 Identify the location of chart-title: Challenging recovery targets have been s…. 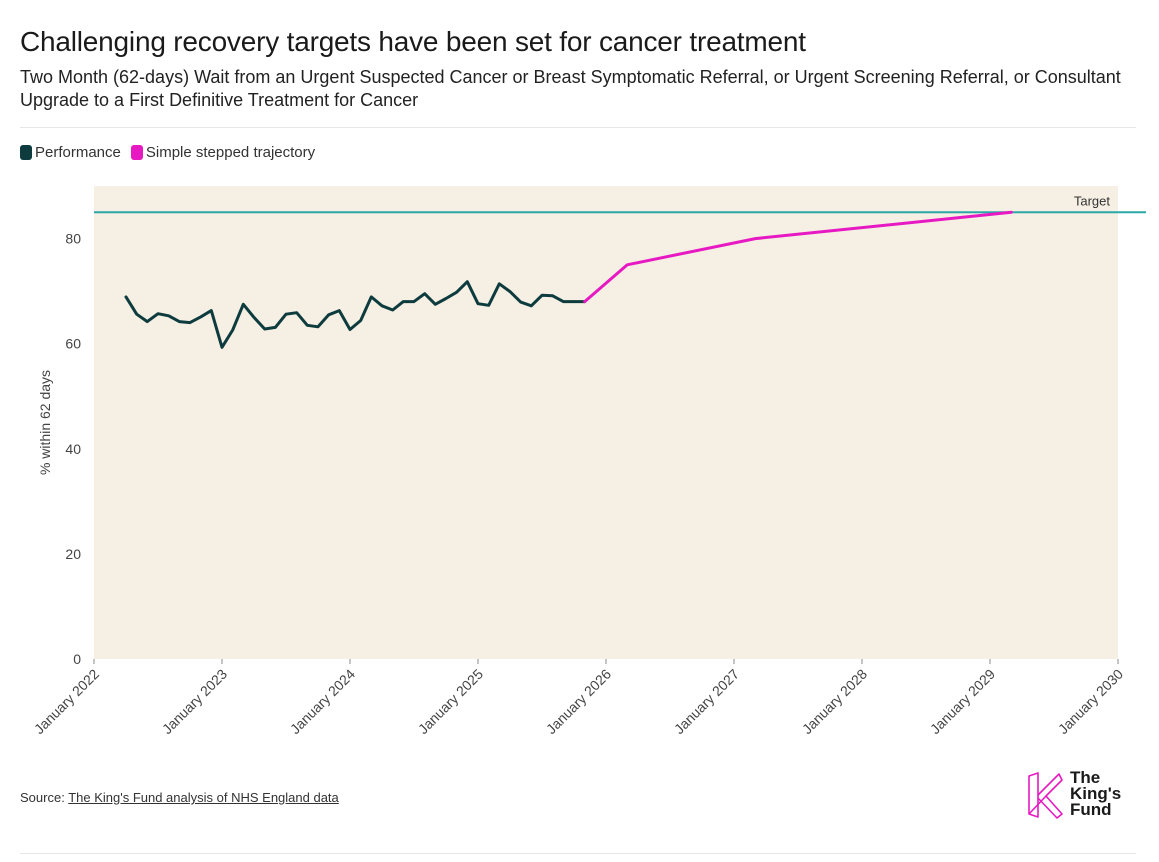
(413, 41).